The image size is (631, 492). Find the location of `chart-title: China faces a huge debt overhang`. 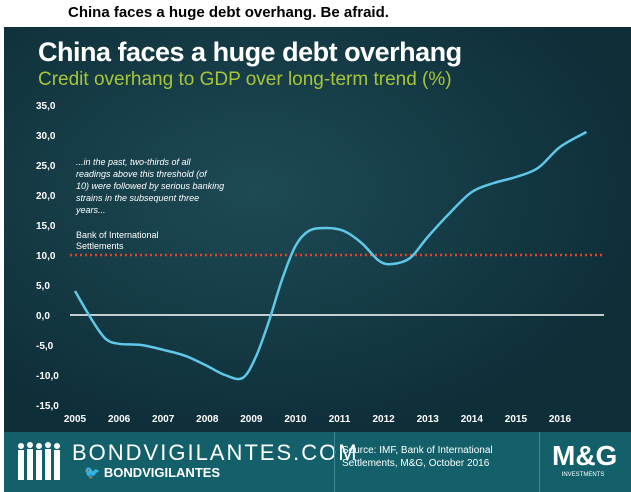

chart-title: China faces a huge debt overhang is located at coordinates (250, 52).